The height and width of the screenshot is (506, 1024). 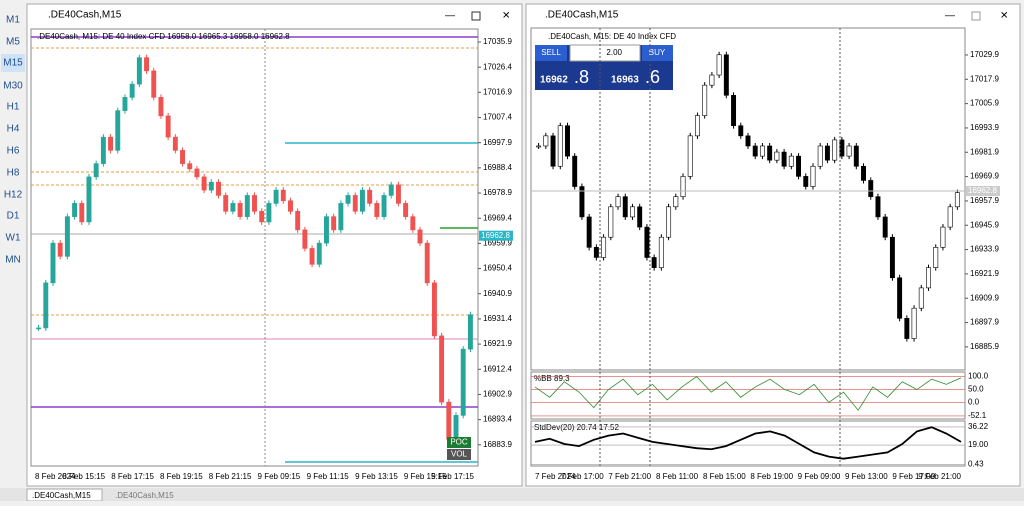 I want to click on x-tick-label: 8 Feb 19:15, so click(x=181, y=476).